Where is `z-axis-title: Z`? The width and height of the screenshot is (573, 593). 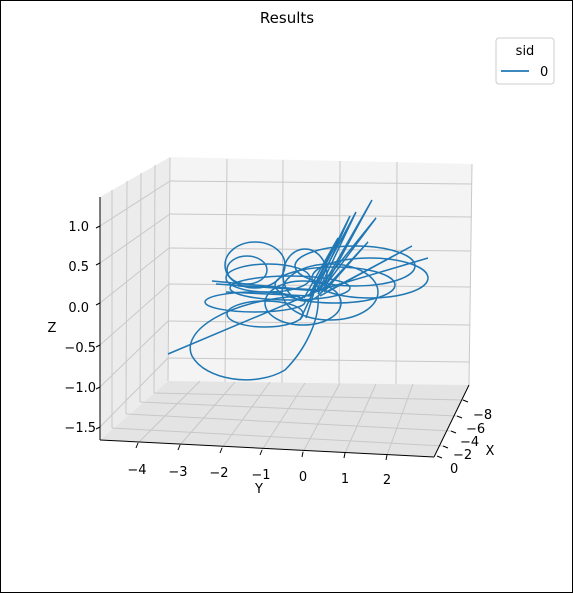 z-axis-title: Z is located at coordinates (52, 328).